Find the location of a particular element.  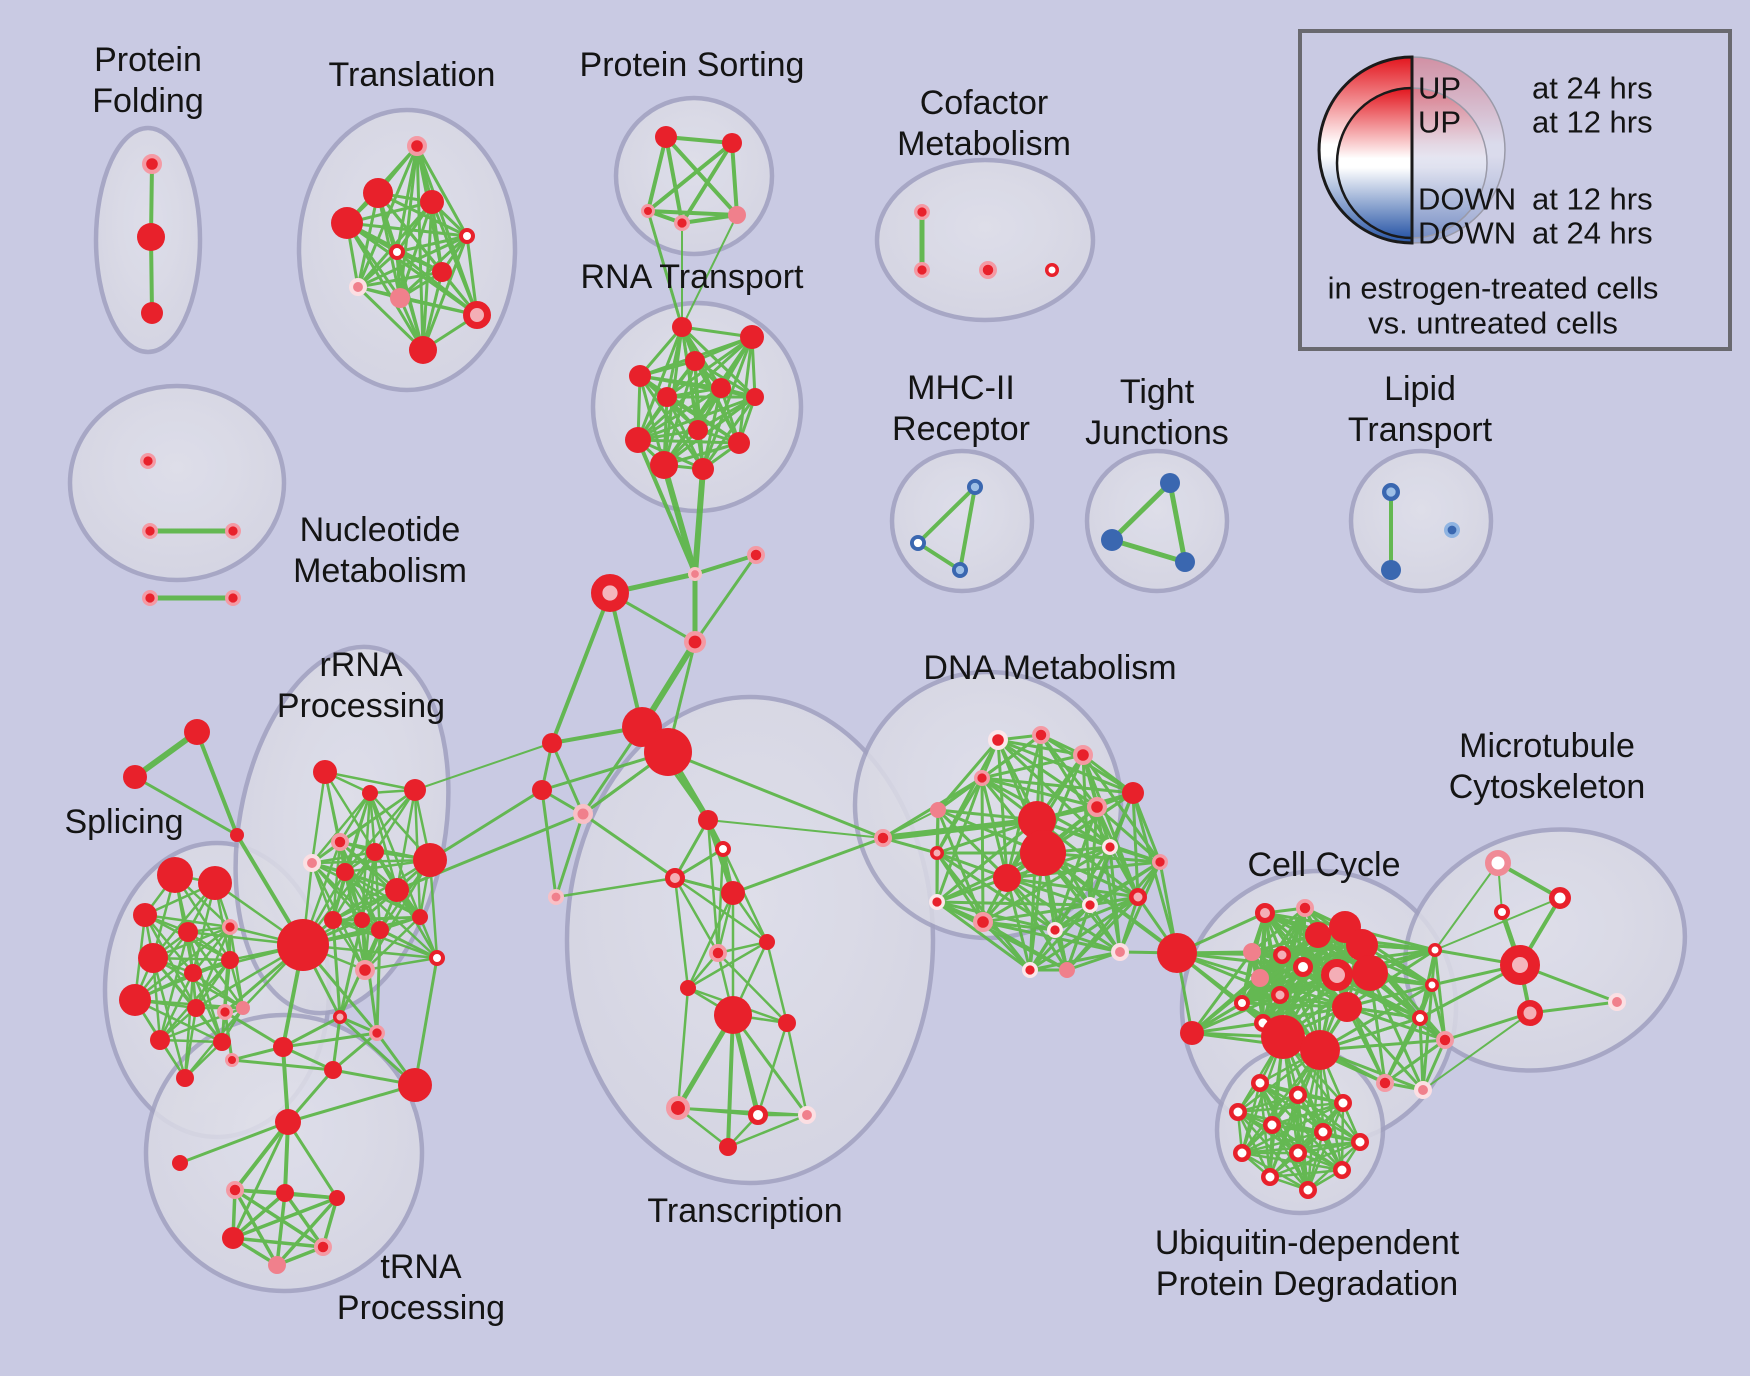

legend-direction-1: UP is located at coordinates (1439, 122).